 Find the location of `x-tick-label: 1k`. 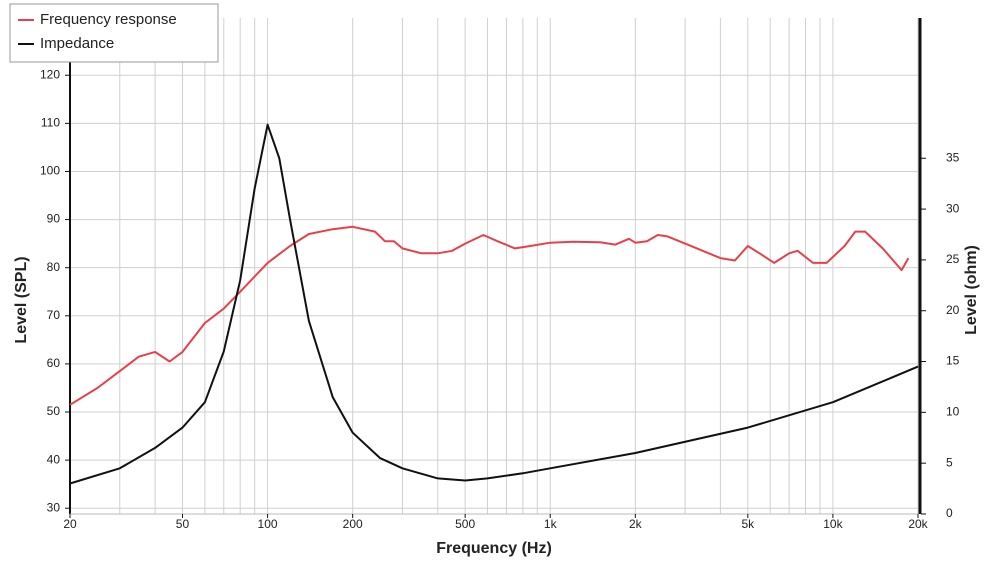

x-tick-label: 1k is located at coordinates (551, 524).